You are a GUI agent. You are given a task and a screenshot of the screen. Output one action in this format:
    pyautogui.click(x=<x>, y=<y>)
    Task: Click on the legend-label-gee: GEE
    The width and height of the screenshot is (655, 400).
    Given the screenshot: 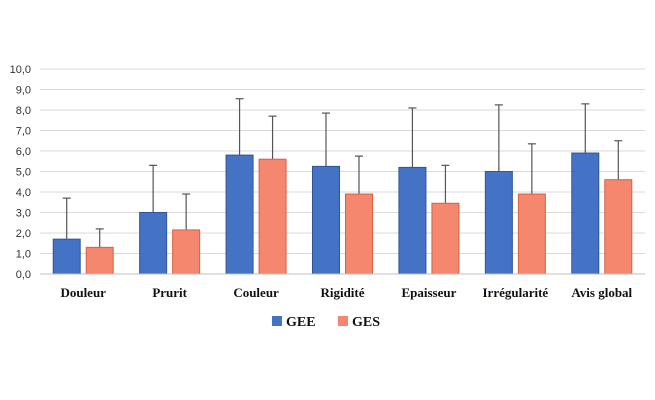 What is the action you would take?
    pyautogui.click(x=301, y=322)
    